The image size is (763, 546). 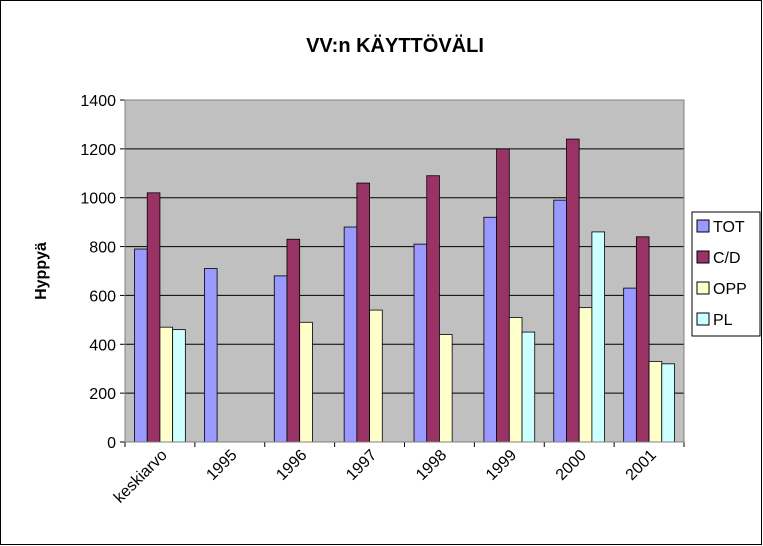 What do you see at coordinates (395, 45) in the screenshot?
I see `chart-title: VV:n KÄYTTÖVÄLI` at bounding box center [395, 45].